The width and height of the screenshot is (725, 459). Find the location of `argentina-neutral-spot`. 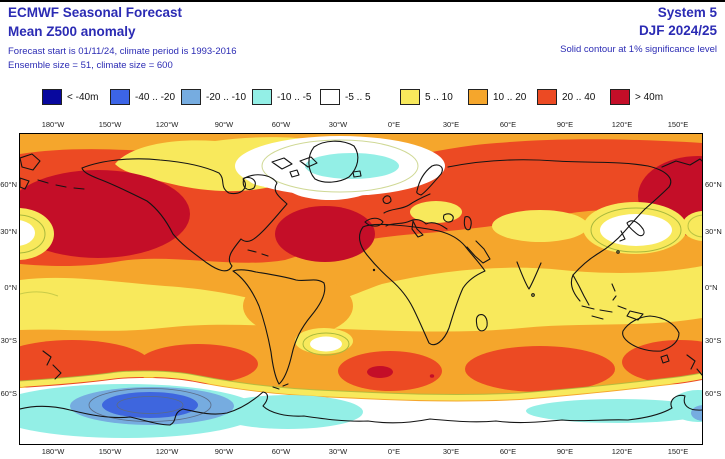

argentina-neutral-spot is located at coordinates (326, 344).